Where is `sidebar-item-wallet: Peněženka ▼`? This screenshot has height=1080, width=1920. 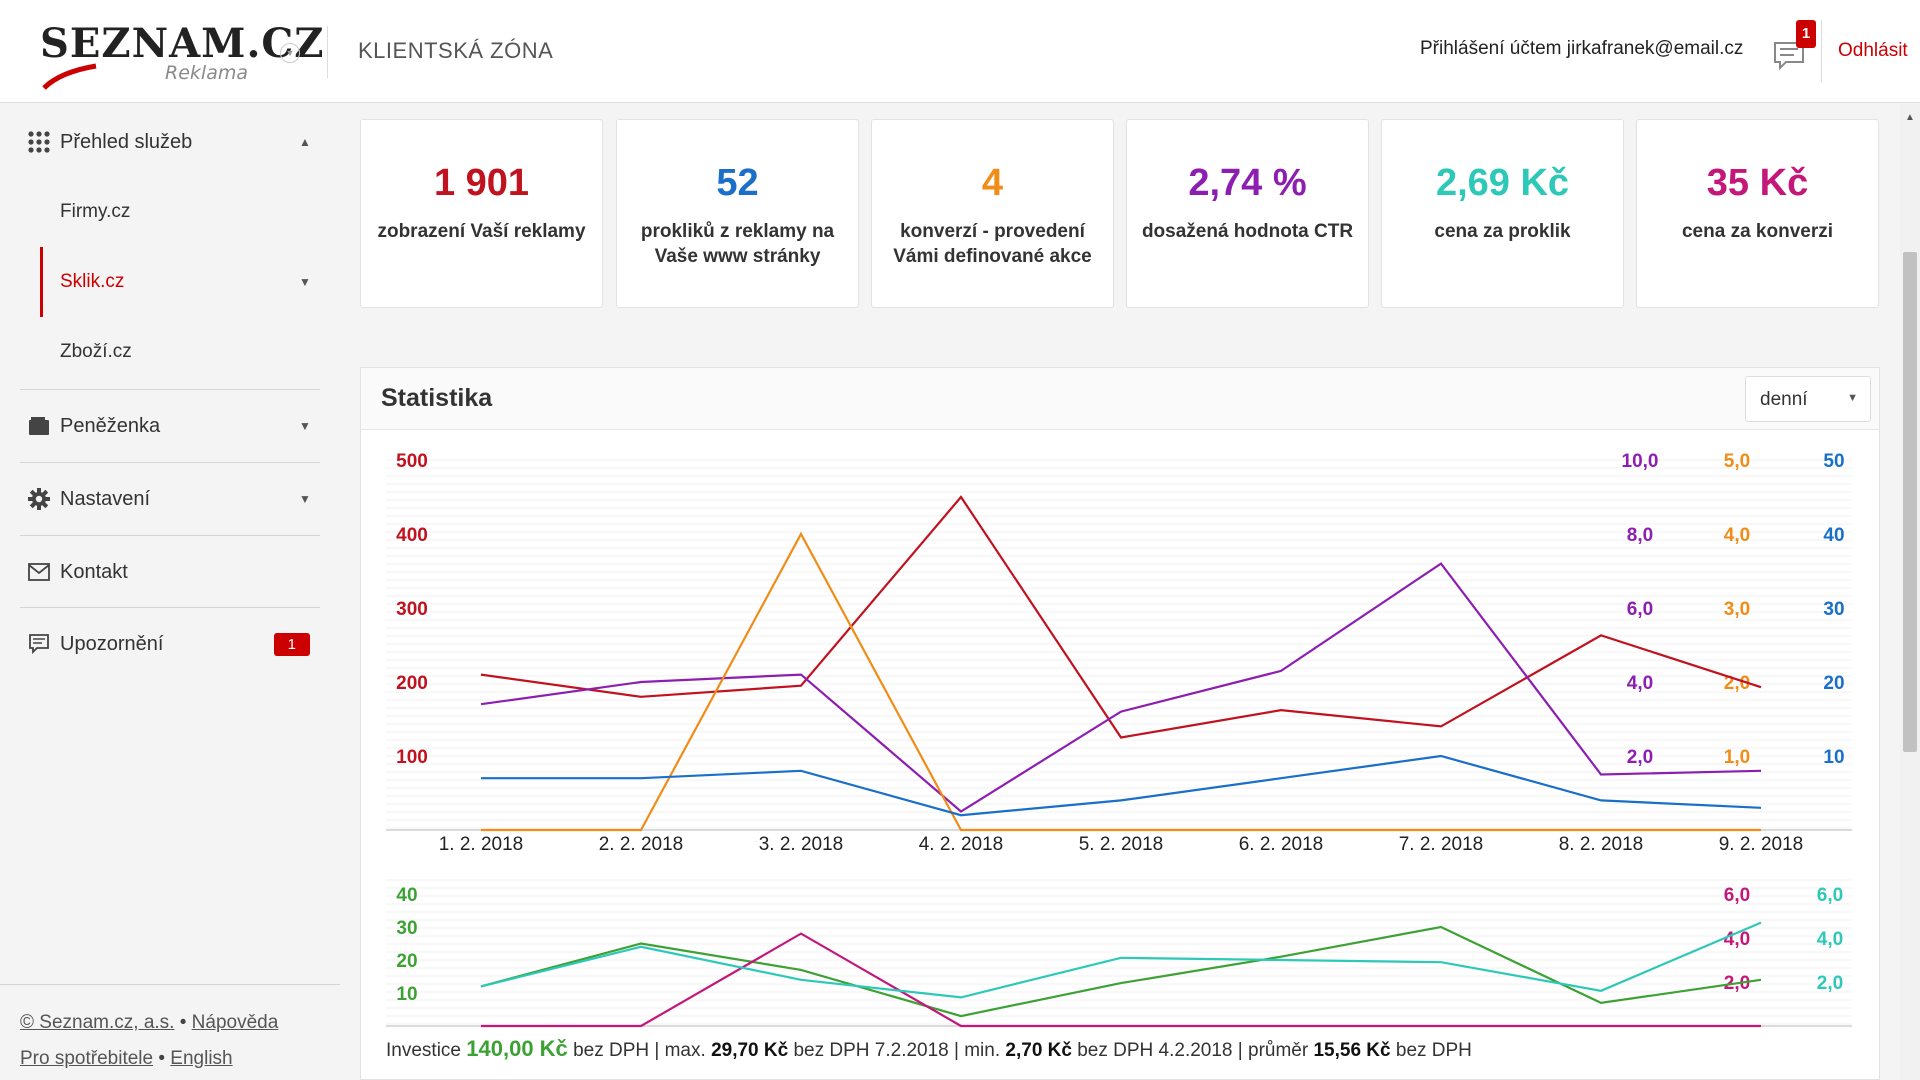 sidebar-item-wallet: Peněženka ▼ is located at coordinates (170, 426).